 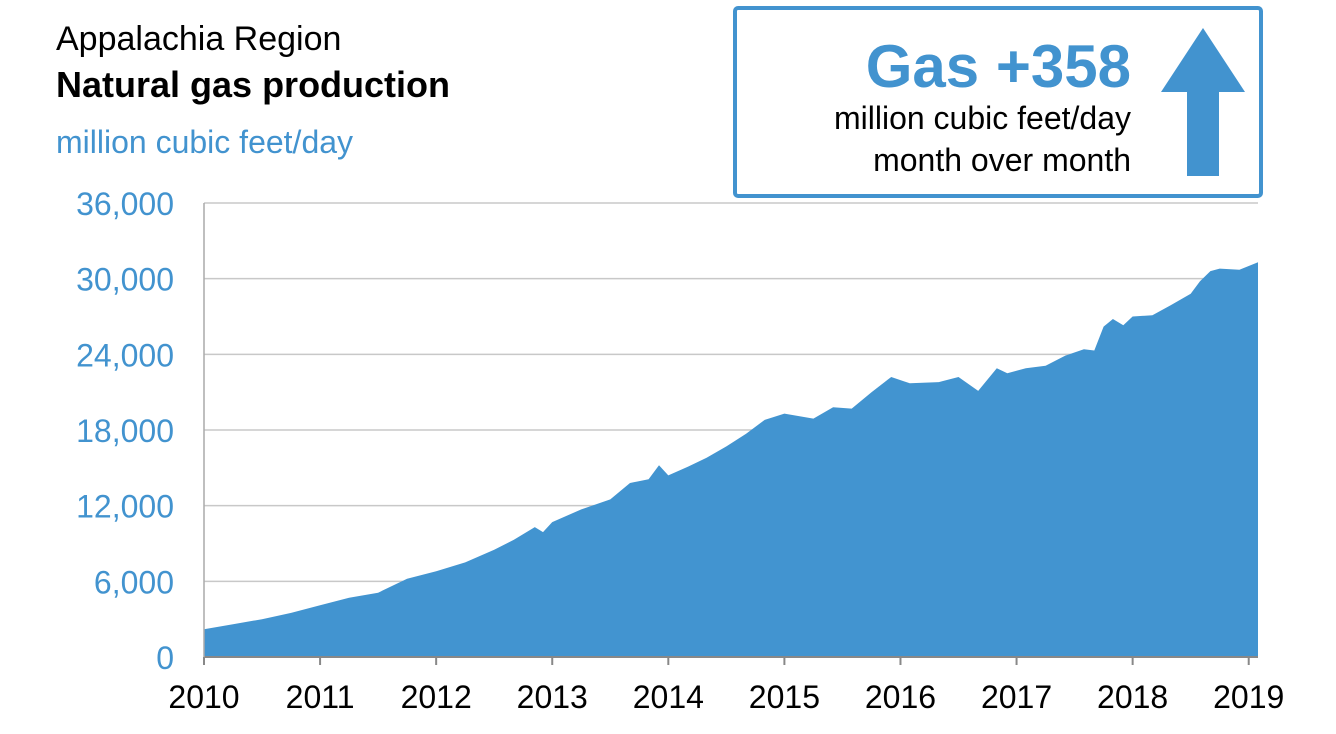 I want to click on chart-title: Natural gas production, so click(x=253, y=84).